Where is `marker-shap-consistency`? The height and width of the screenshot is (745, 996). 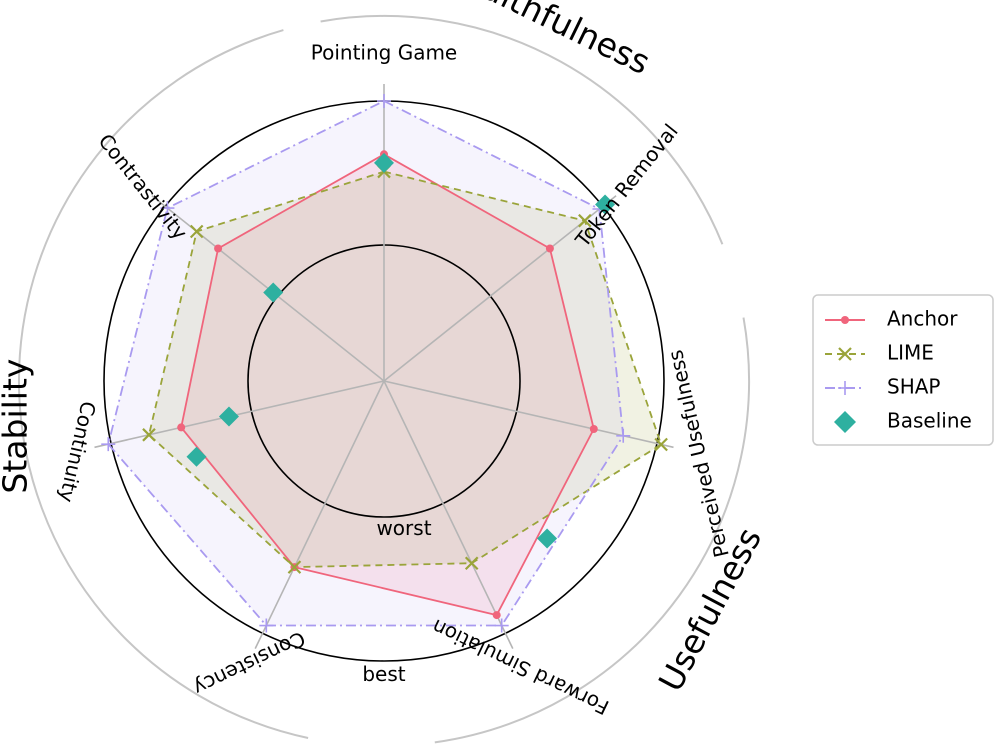
marker-shap-consistency is located at coordinates (266, 625).